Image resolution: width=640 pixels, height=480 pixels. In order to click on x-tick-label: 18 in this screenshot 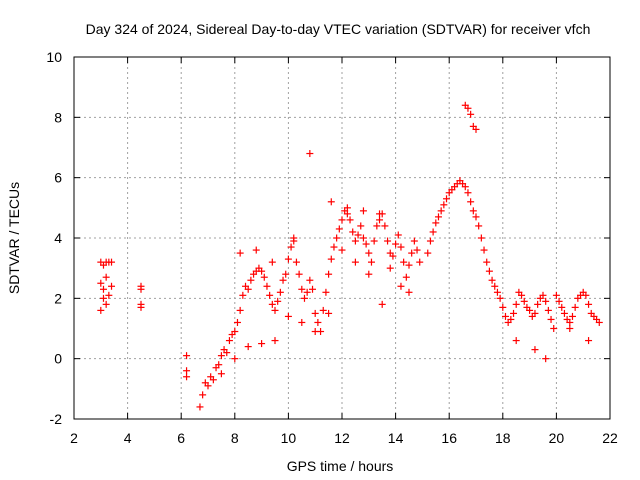, I will do `click(503, 438)`.